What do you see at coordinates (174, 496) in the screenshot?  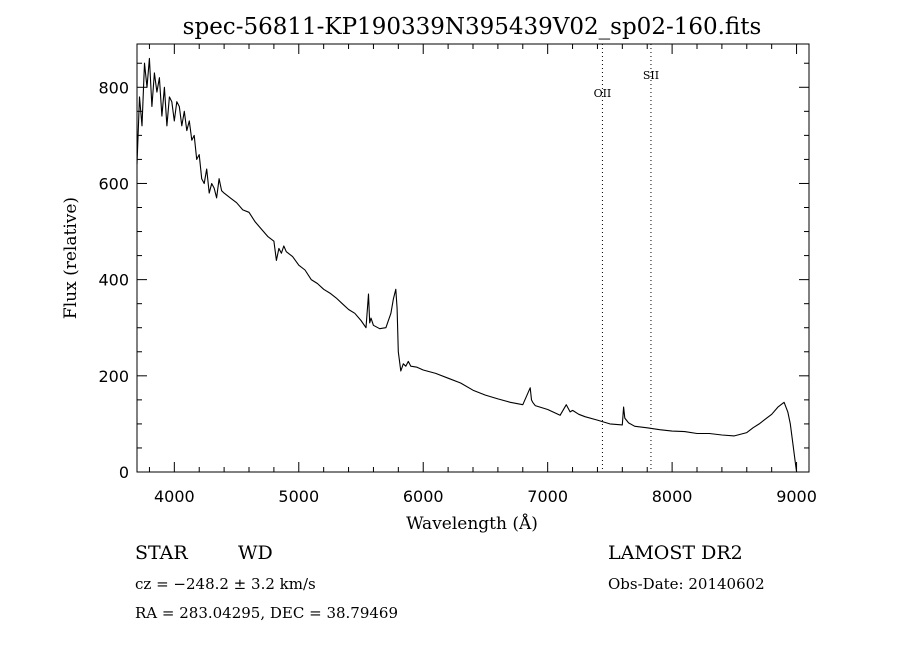 I see `x-tick-label: 4000` at bounding box center [174, 496].